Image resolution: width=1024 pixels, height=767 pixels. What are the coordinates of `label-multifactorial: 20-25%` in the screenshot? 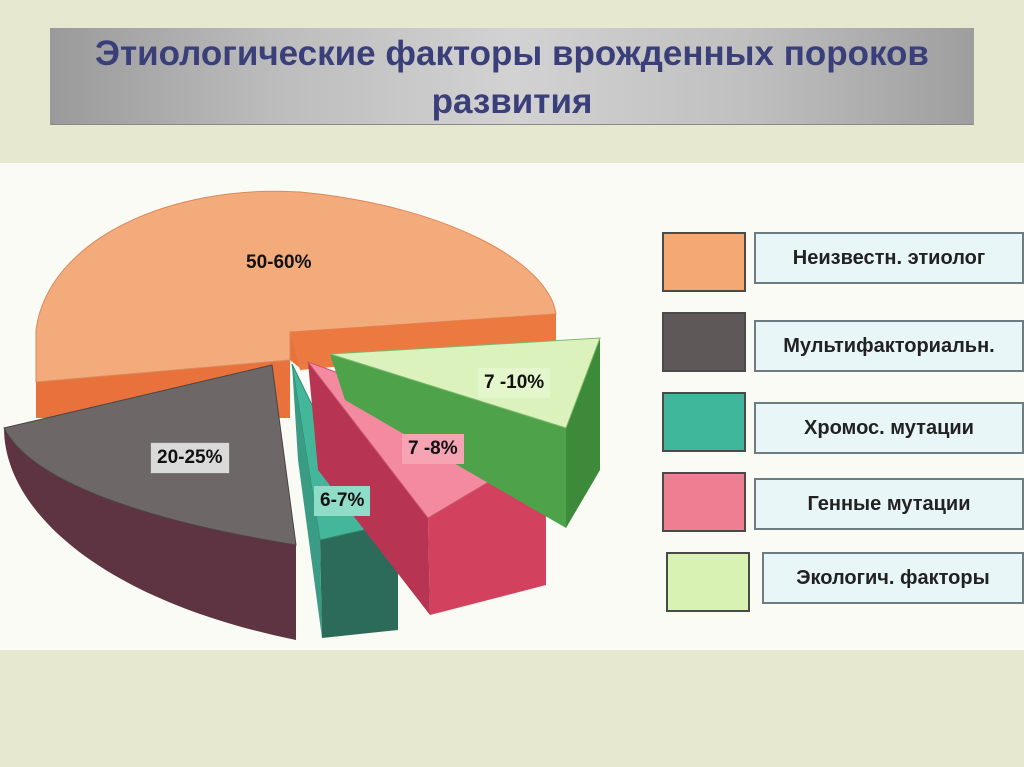 It's located at (190, 458).